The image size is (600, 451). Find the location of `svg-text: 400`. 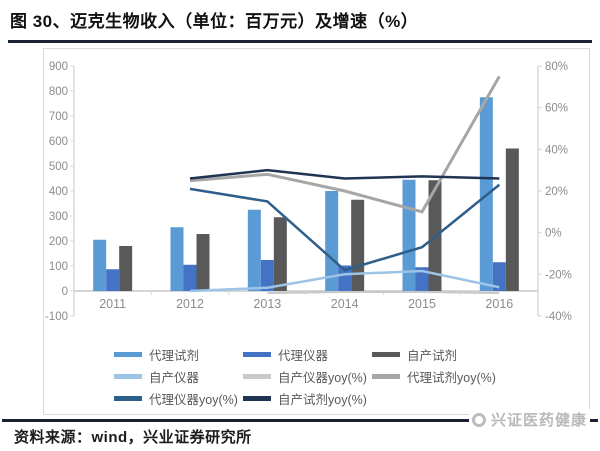

svg-text: 400 is located at coordinates (58, 192).